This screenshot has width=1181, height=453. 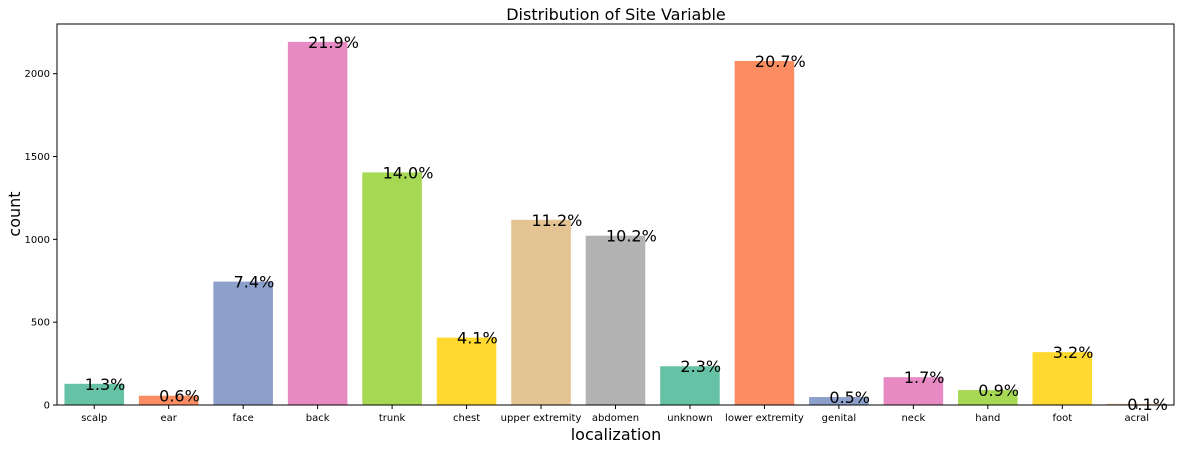 What do you see at coordinates (47, 406) in the screenshot?
I see `y-tick-label: 0` at bounding box center [47, 406].